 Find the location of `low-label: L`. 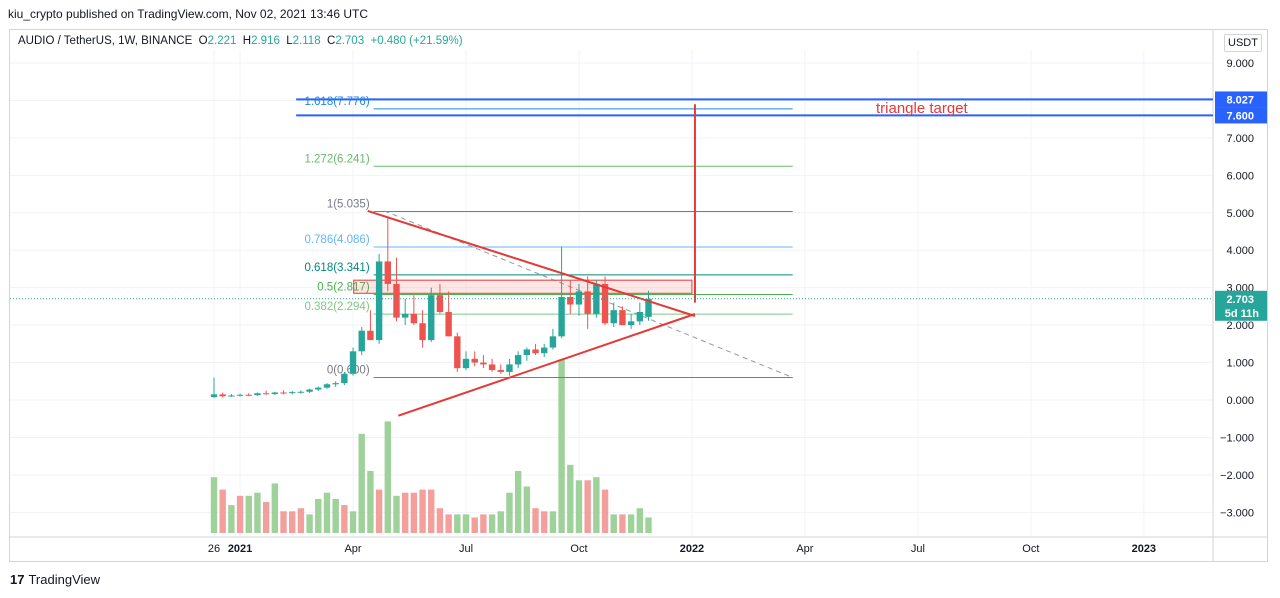

low-label: L is located at coordinates (289, 41).